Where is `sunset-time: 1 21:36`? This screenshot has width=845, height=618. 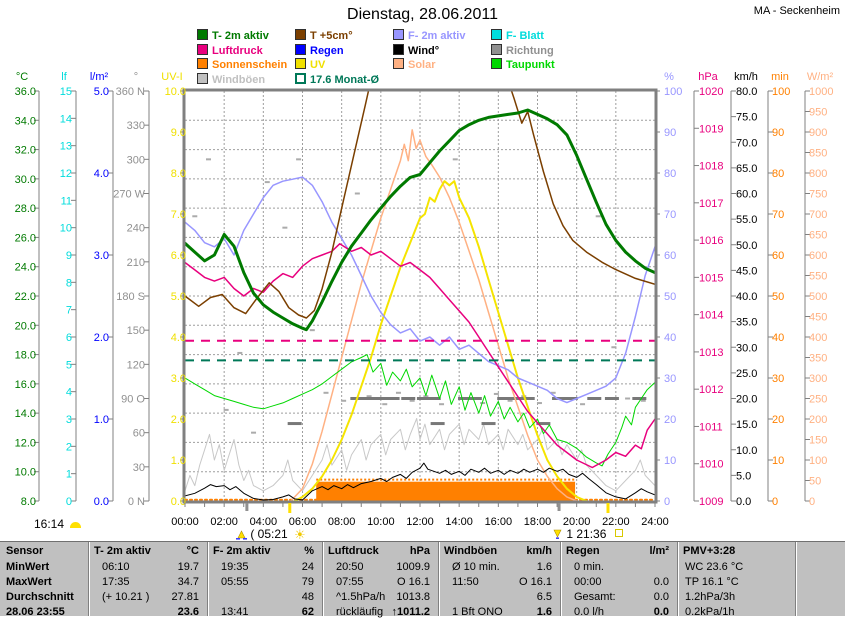
sunset-time: 1 21:36 is located at coordinates (586, 534).